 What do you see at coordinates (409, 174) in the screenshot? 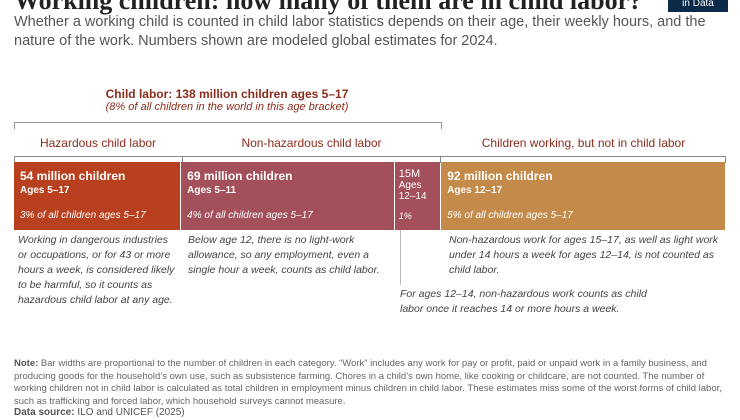
I see `segment-value-label: 15M` at bounding box center [409, 174].